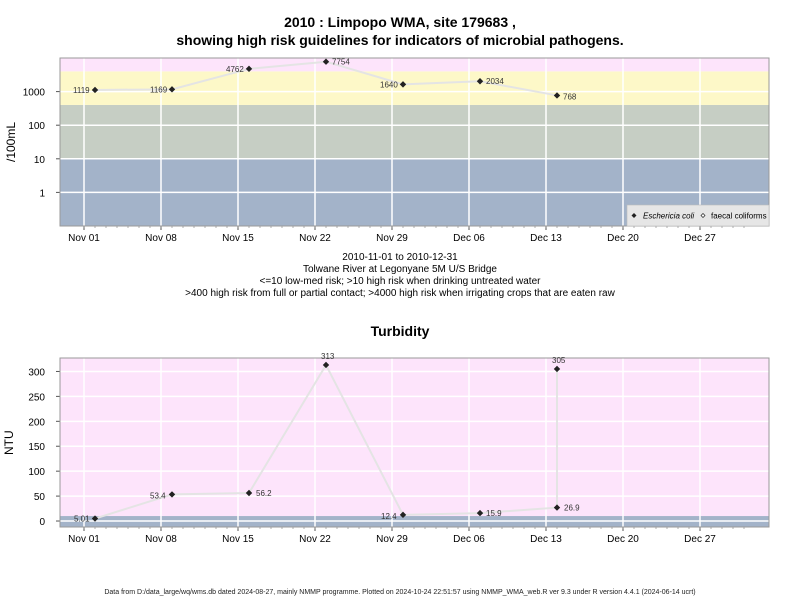 The height and width of the screenshot is (600, 800). I want to click on legend-marker-fc, so click(703, 215).